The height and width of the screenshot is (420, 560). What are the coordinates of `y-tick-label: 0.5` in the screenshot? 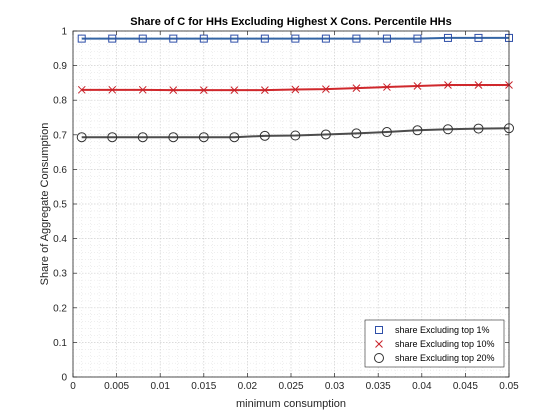 It's located at (60, 205).